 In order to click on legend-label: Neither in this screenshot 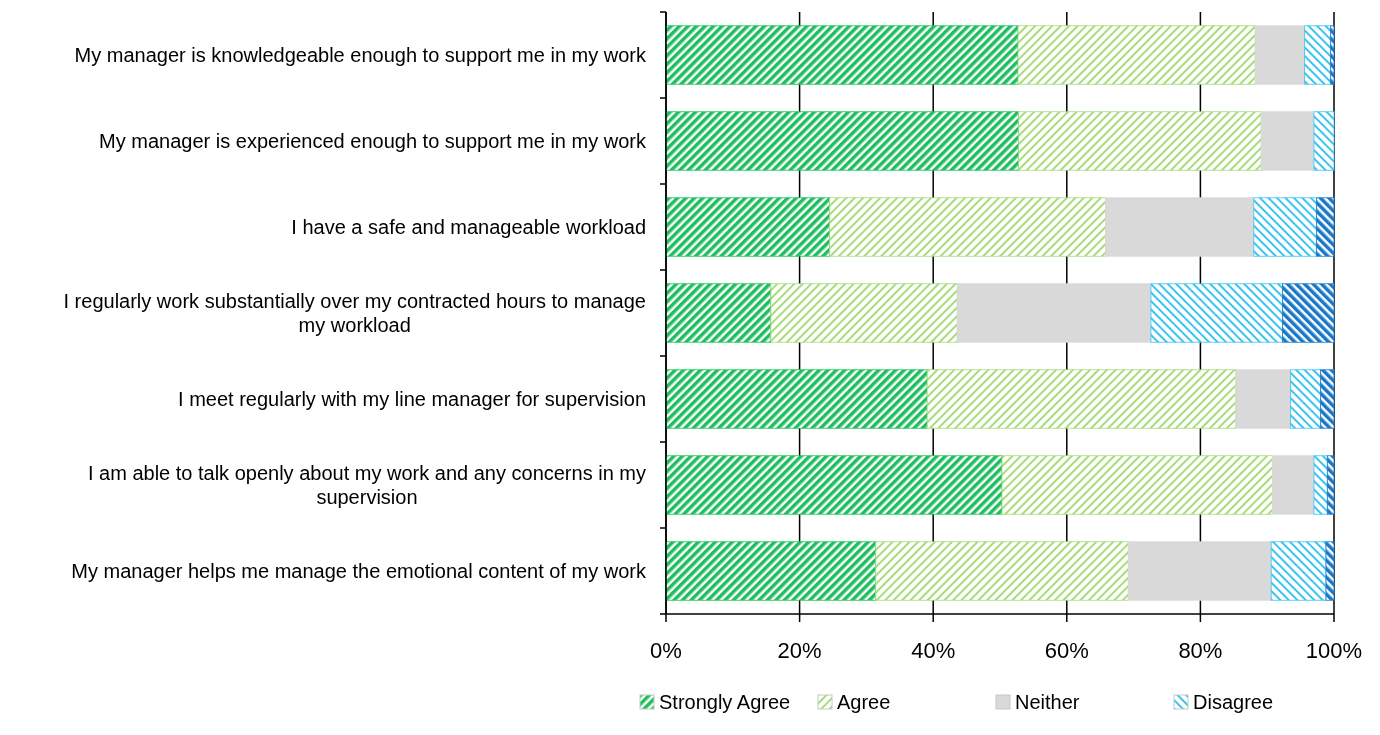, I will do `click(1047, 702)`.